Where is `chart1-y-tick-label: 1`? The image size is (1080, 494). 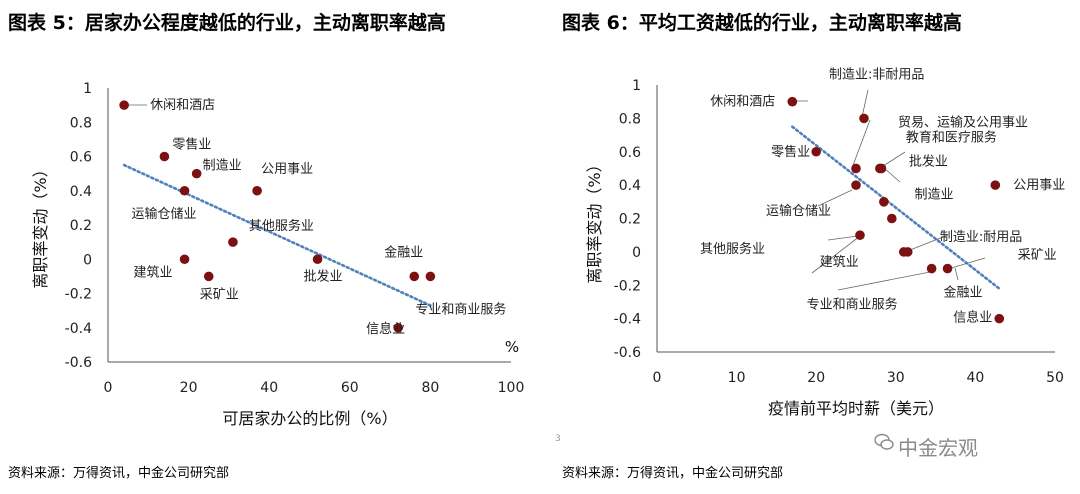
chart1-y-tick-label: 1 is located at coordinates (87, 89).